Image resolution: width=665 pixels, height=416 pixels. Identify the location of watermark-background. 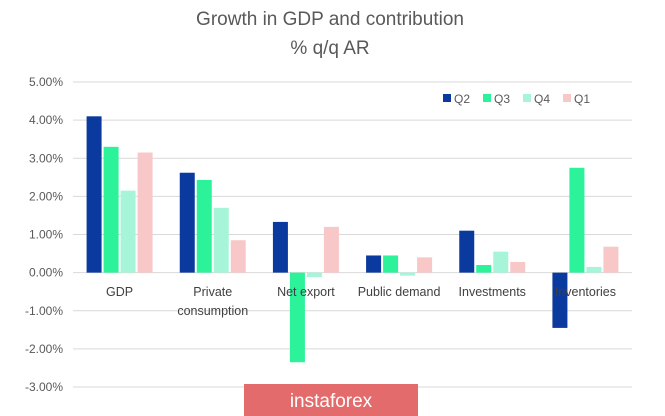
(331, 400).